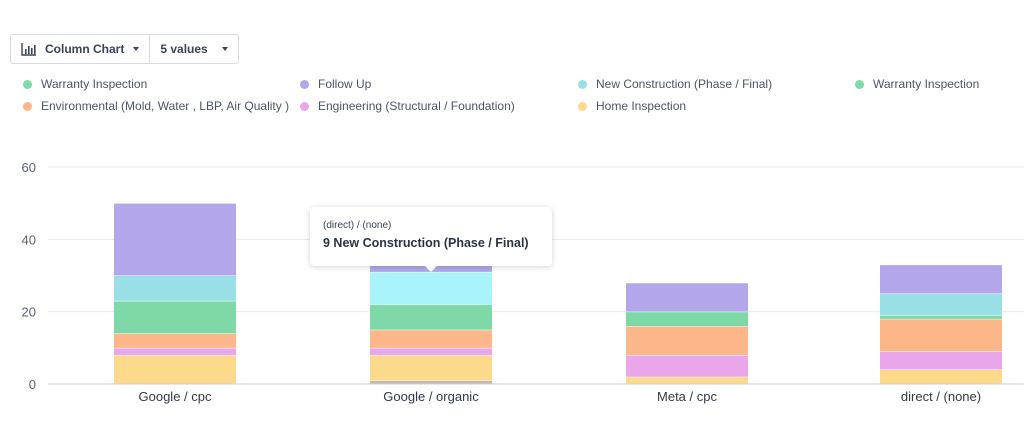  I want to click on tooltip-value: 9 New Construction (Phase / Final), so click(426, 243).